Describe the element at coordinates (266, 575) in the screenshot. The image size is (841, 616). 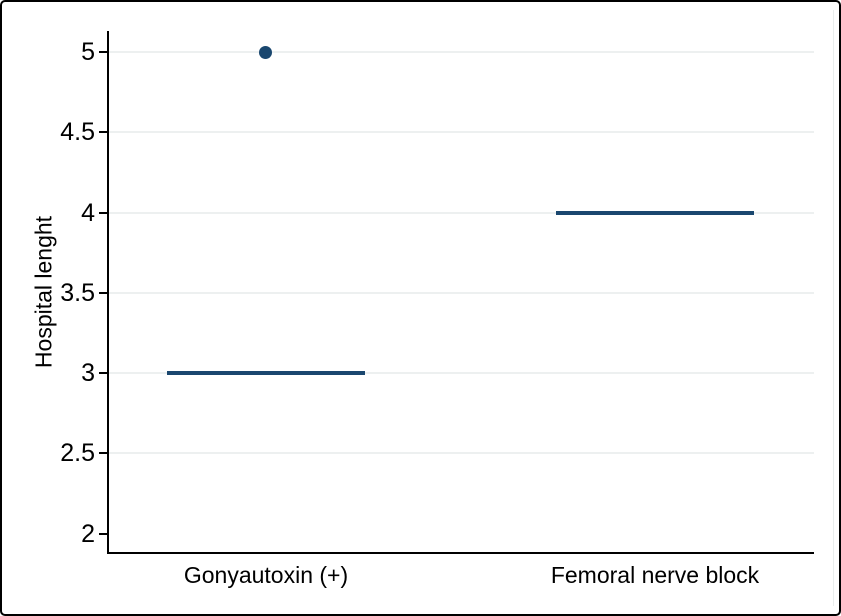
I see `x-category-label: Gonyautoxin (+)` at that location.